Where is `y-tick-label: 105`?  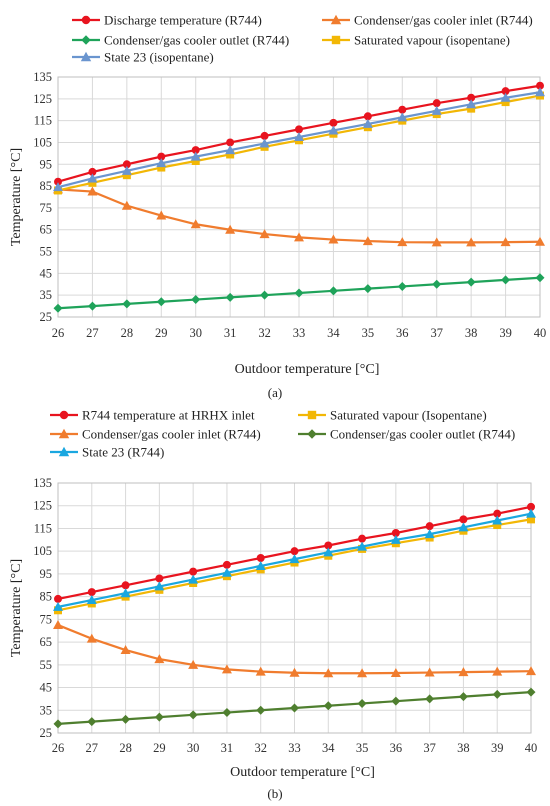
y-tick-label: 105 is located at coordinates (42, 142).